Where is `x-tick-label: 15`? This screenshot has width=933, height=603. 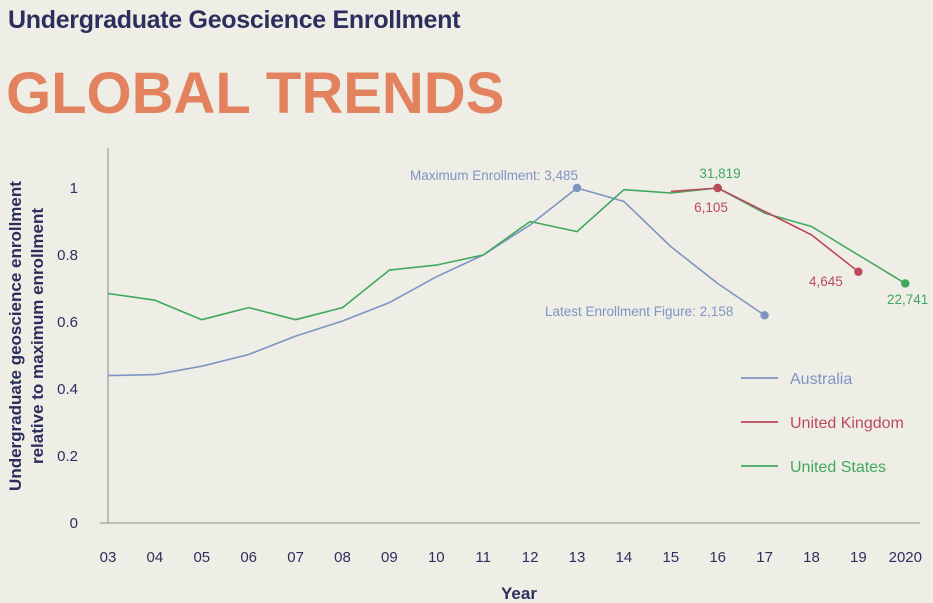 x-tick-label: 15 is located at coordinates (670, 557).